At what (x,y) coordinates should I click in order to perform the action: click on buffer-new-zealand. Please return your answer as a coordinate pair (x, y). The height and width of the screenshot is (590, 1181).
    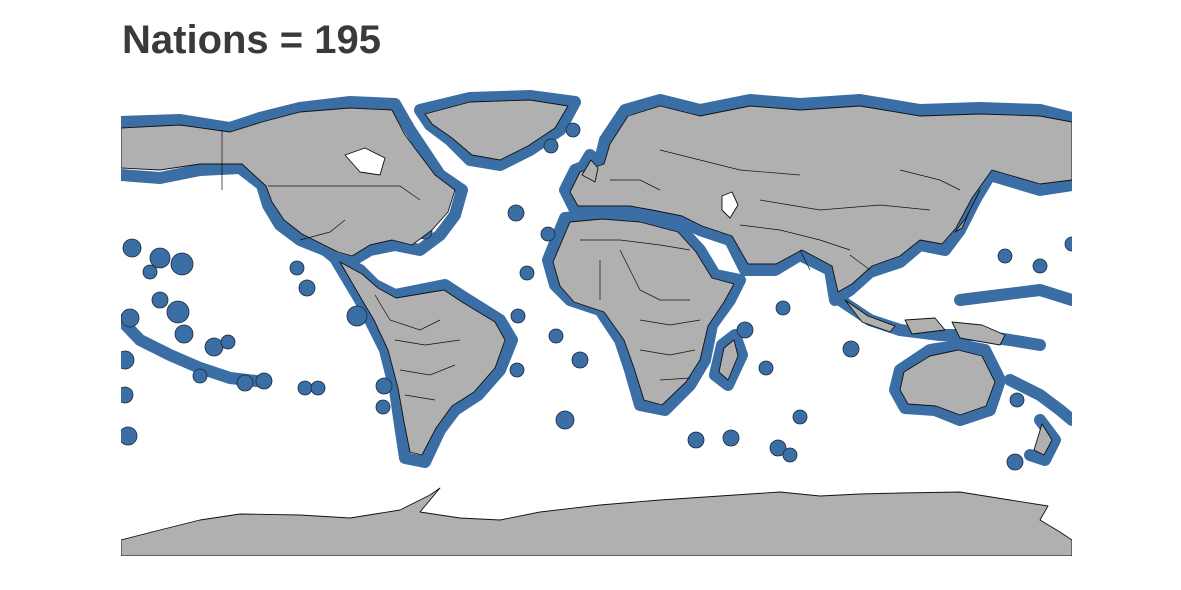
    Looking at the image, I should click on (1042, 440).